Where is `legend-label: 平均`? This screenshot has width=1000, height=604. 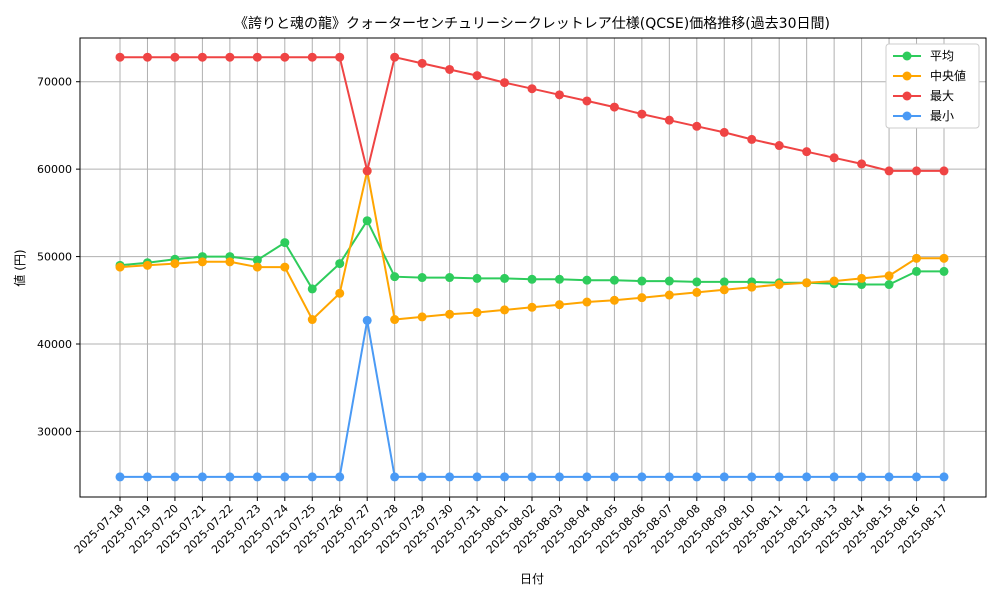
legend-label: 平均 is located at coordinates (942, 56).